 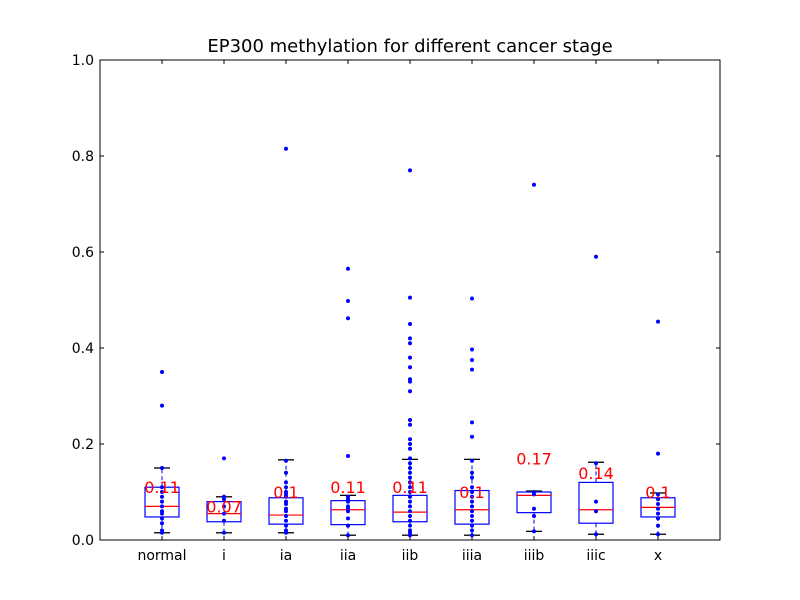 What do you see at coordinates (286, 556) in the screenshot?
I see `x-tick-label: ia` at bounding box center [286, 556].